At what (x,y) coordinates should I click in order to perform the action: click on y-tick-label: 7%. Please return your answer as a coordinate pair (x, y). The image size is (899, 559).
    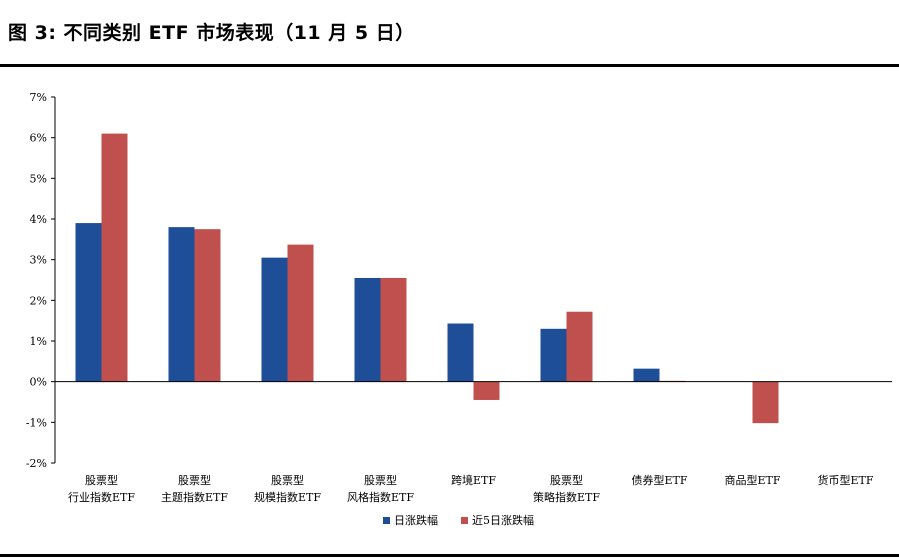
    Looking at the image, I should click on (38, 97).